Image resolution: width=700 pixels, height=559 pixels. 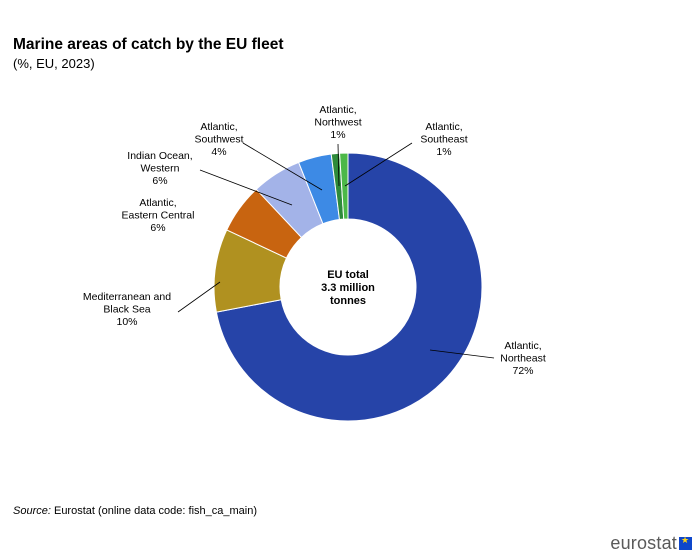 What do you see at coordinates (523, 358) in the screenshot?
I see `slice-label-atlantic-northeast: Atlantic, Northeast 72%` at bounding box center [523, 358].